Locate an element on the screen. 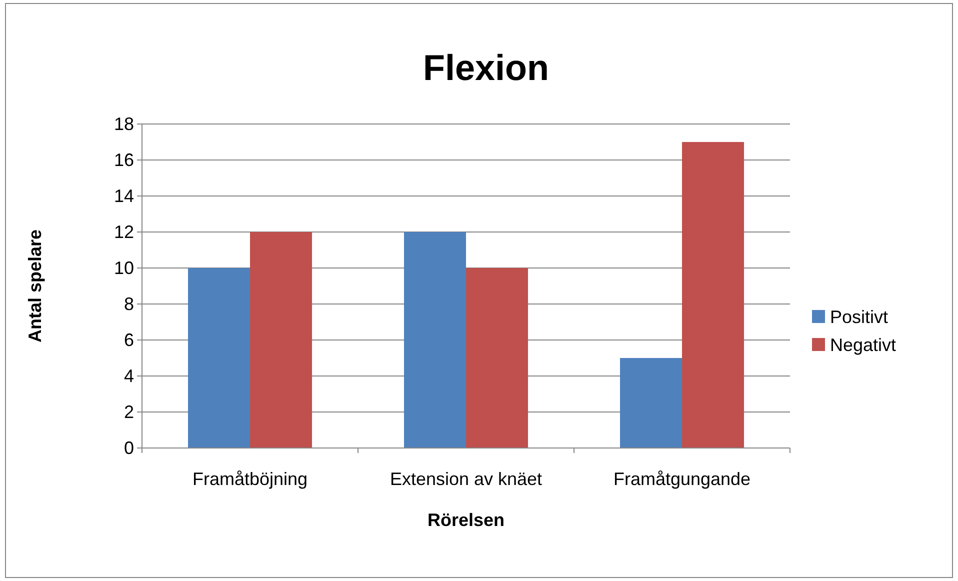 Image resolution: width=958 pixels, height=581 pixels. y-tick-label: 4 is located at coordinates (129, 376).